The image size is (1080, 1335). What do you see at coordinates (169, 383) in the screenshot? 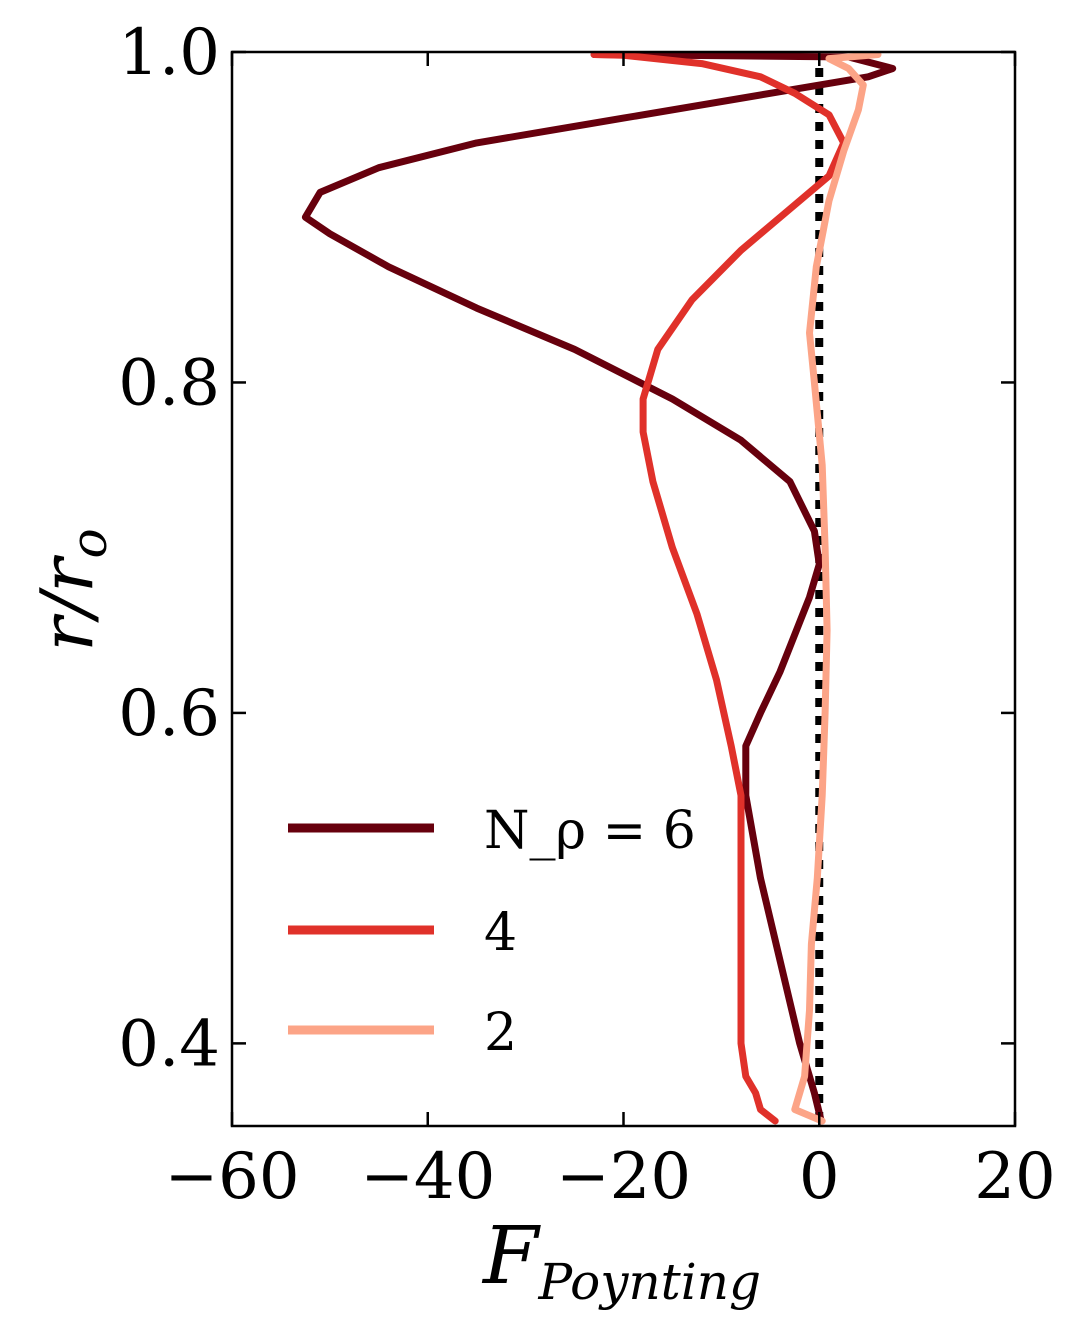
I see `y-tick-label: 0.8` at bounding box center [169, 383].